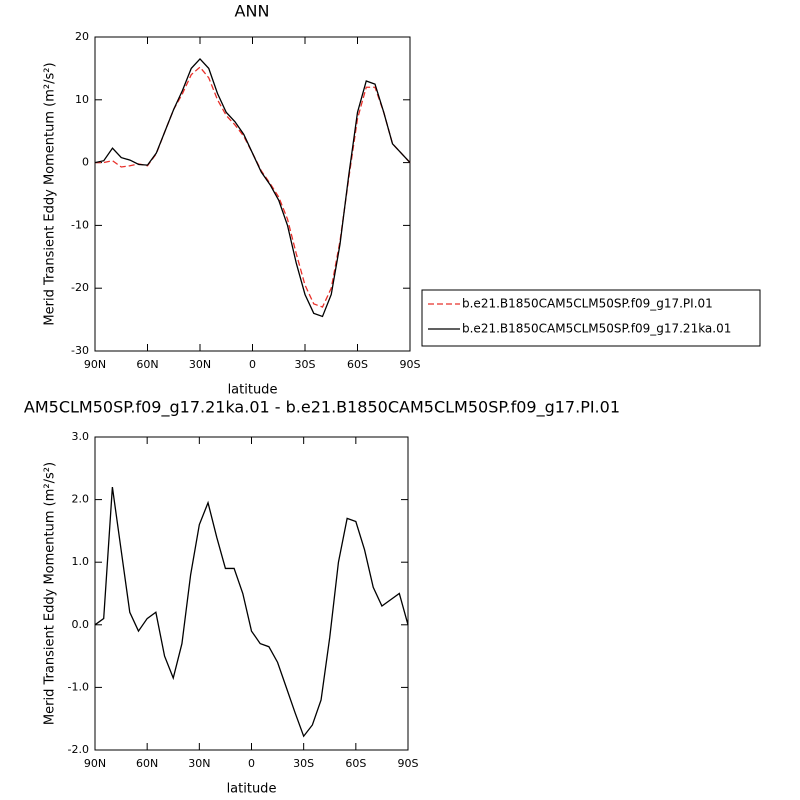  Describe the element at coordinates (78, 749) in the screenshot. I see `y-tick-label: -2.0` at that location.